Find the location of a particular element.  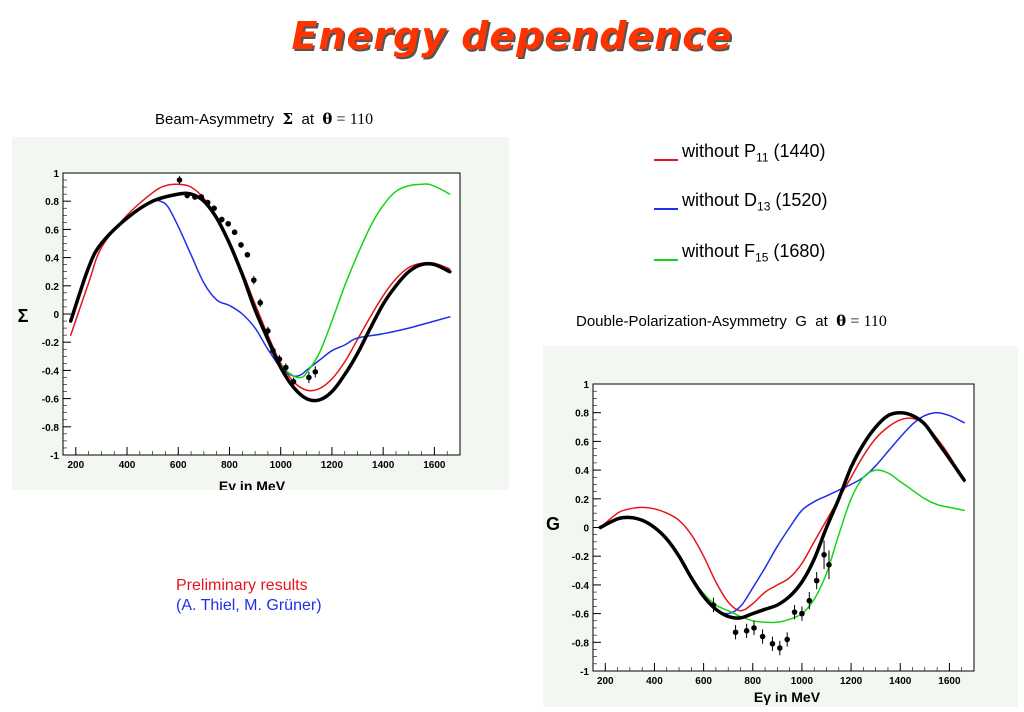

plot2-xtick-label: 400 is located at coordinates (654, 681).